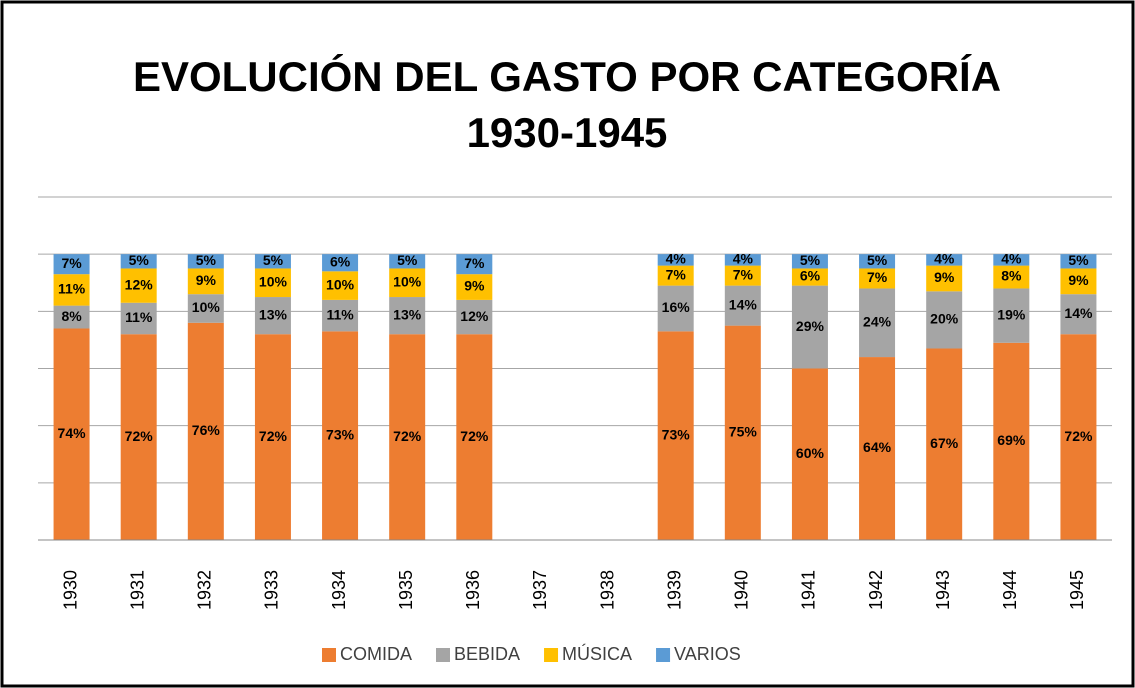  Describe the element at coordinates (944, 443) in the screenshot. I see `data-label: 67%` at that location.